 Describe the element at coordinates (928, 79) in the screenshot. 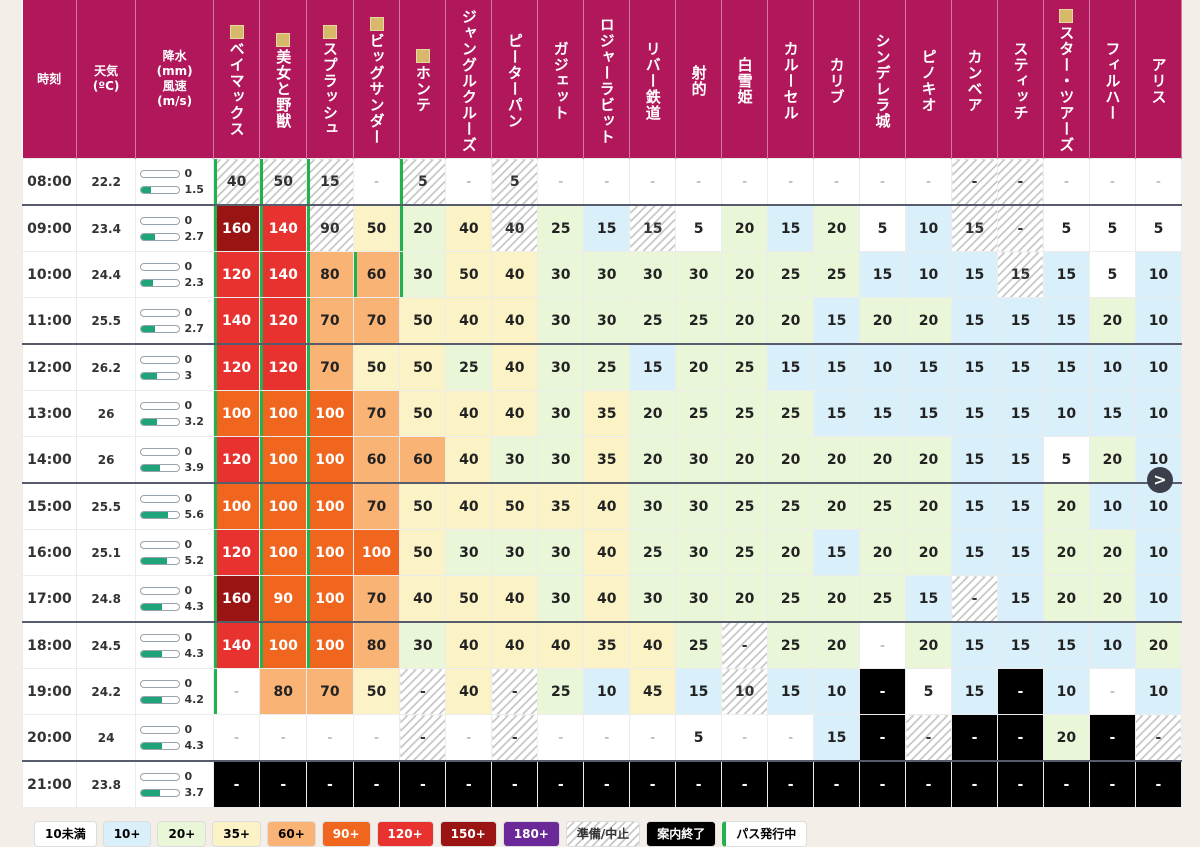

I see `attraction-header-15: ピノキオ` at that location.